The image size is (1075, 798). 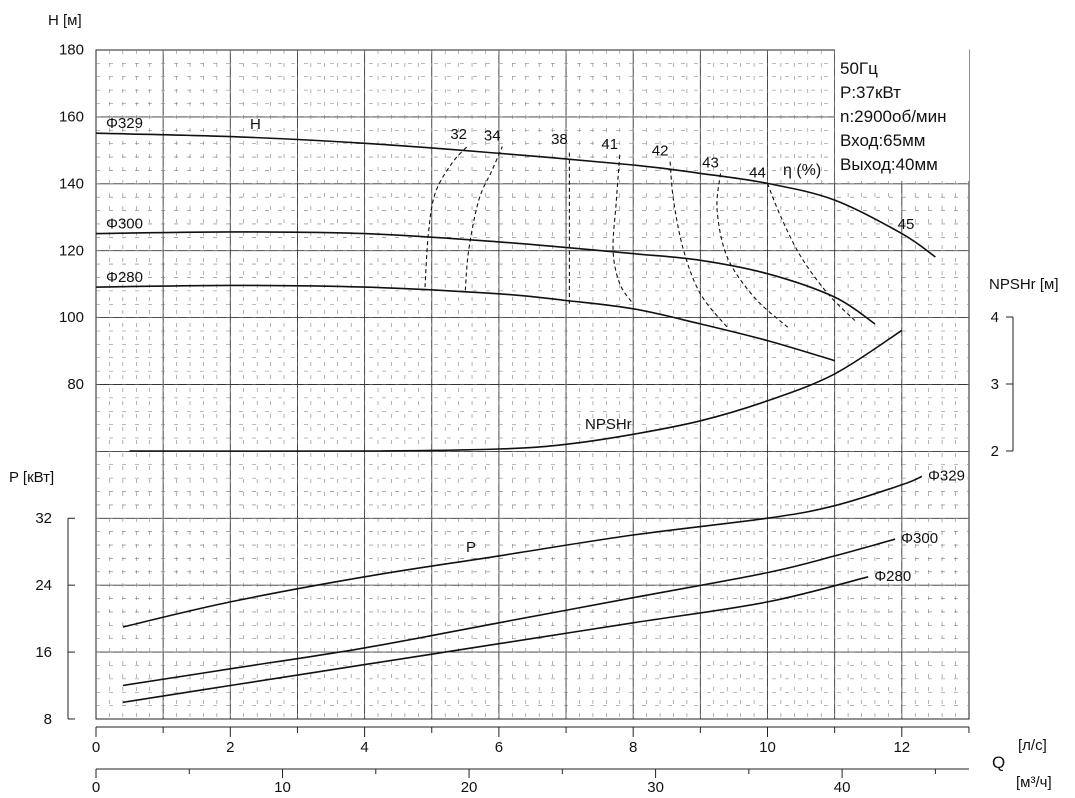 I want to click on head-curve-label: Φ329, so click(x=124, y=123).